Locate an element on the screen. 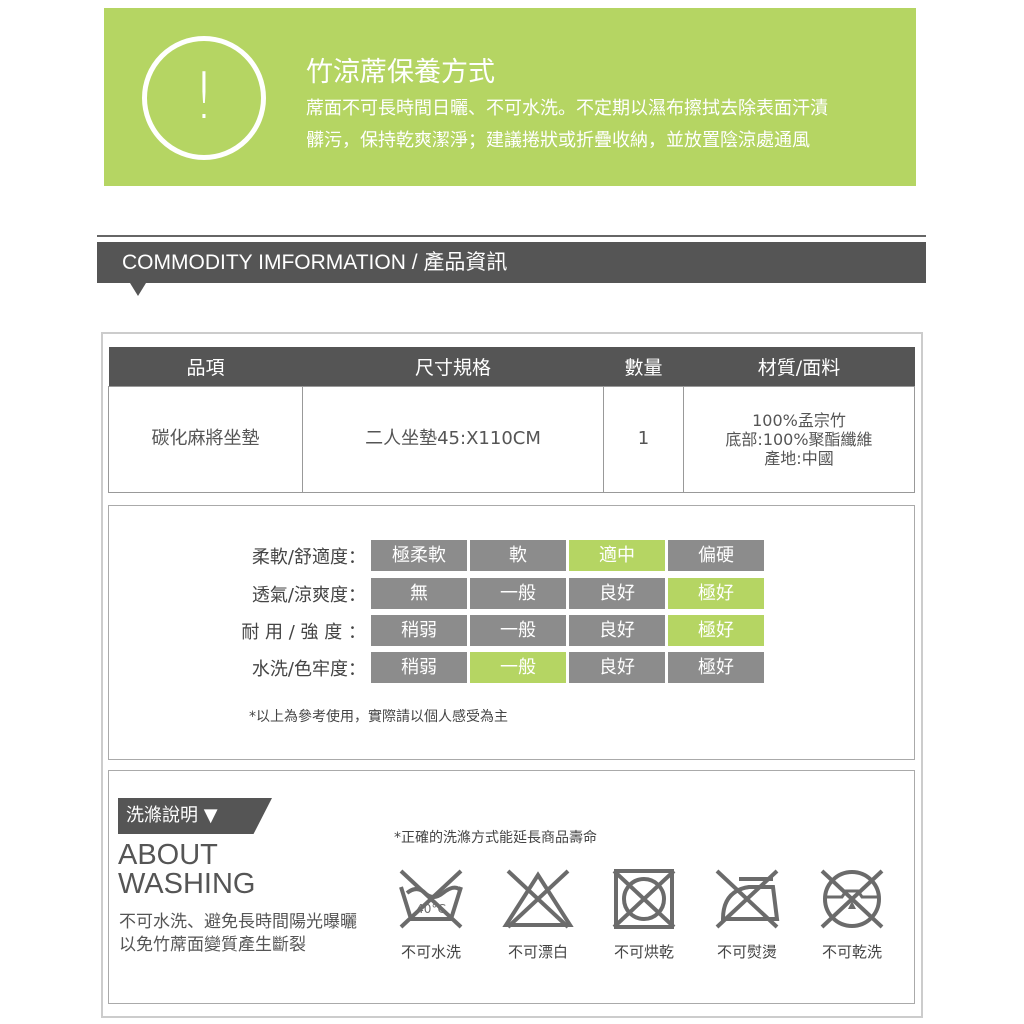 This screenshot has height=1024, width=1024. rating-cell: 無 is located at coordinates (419, 593).